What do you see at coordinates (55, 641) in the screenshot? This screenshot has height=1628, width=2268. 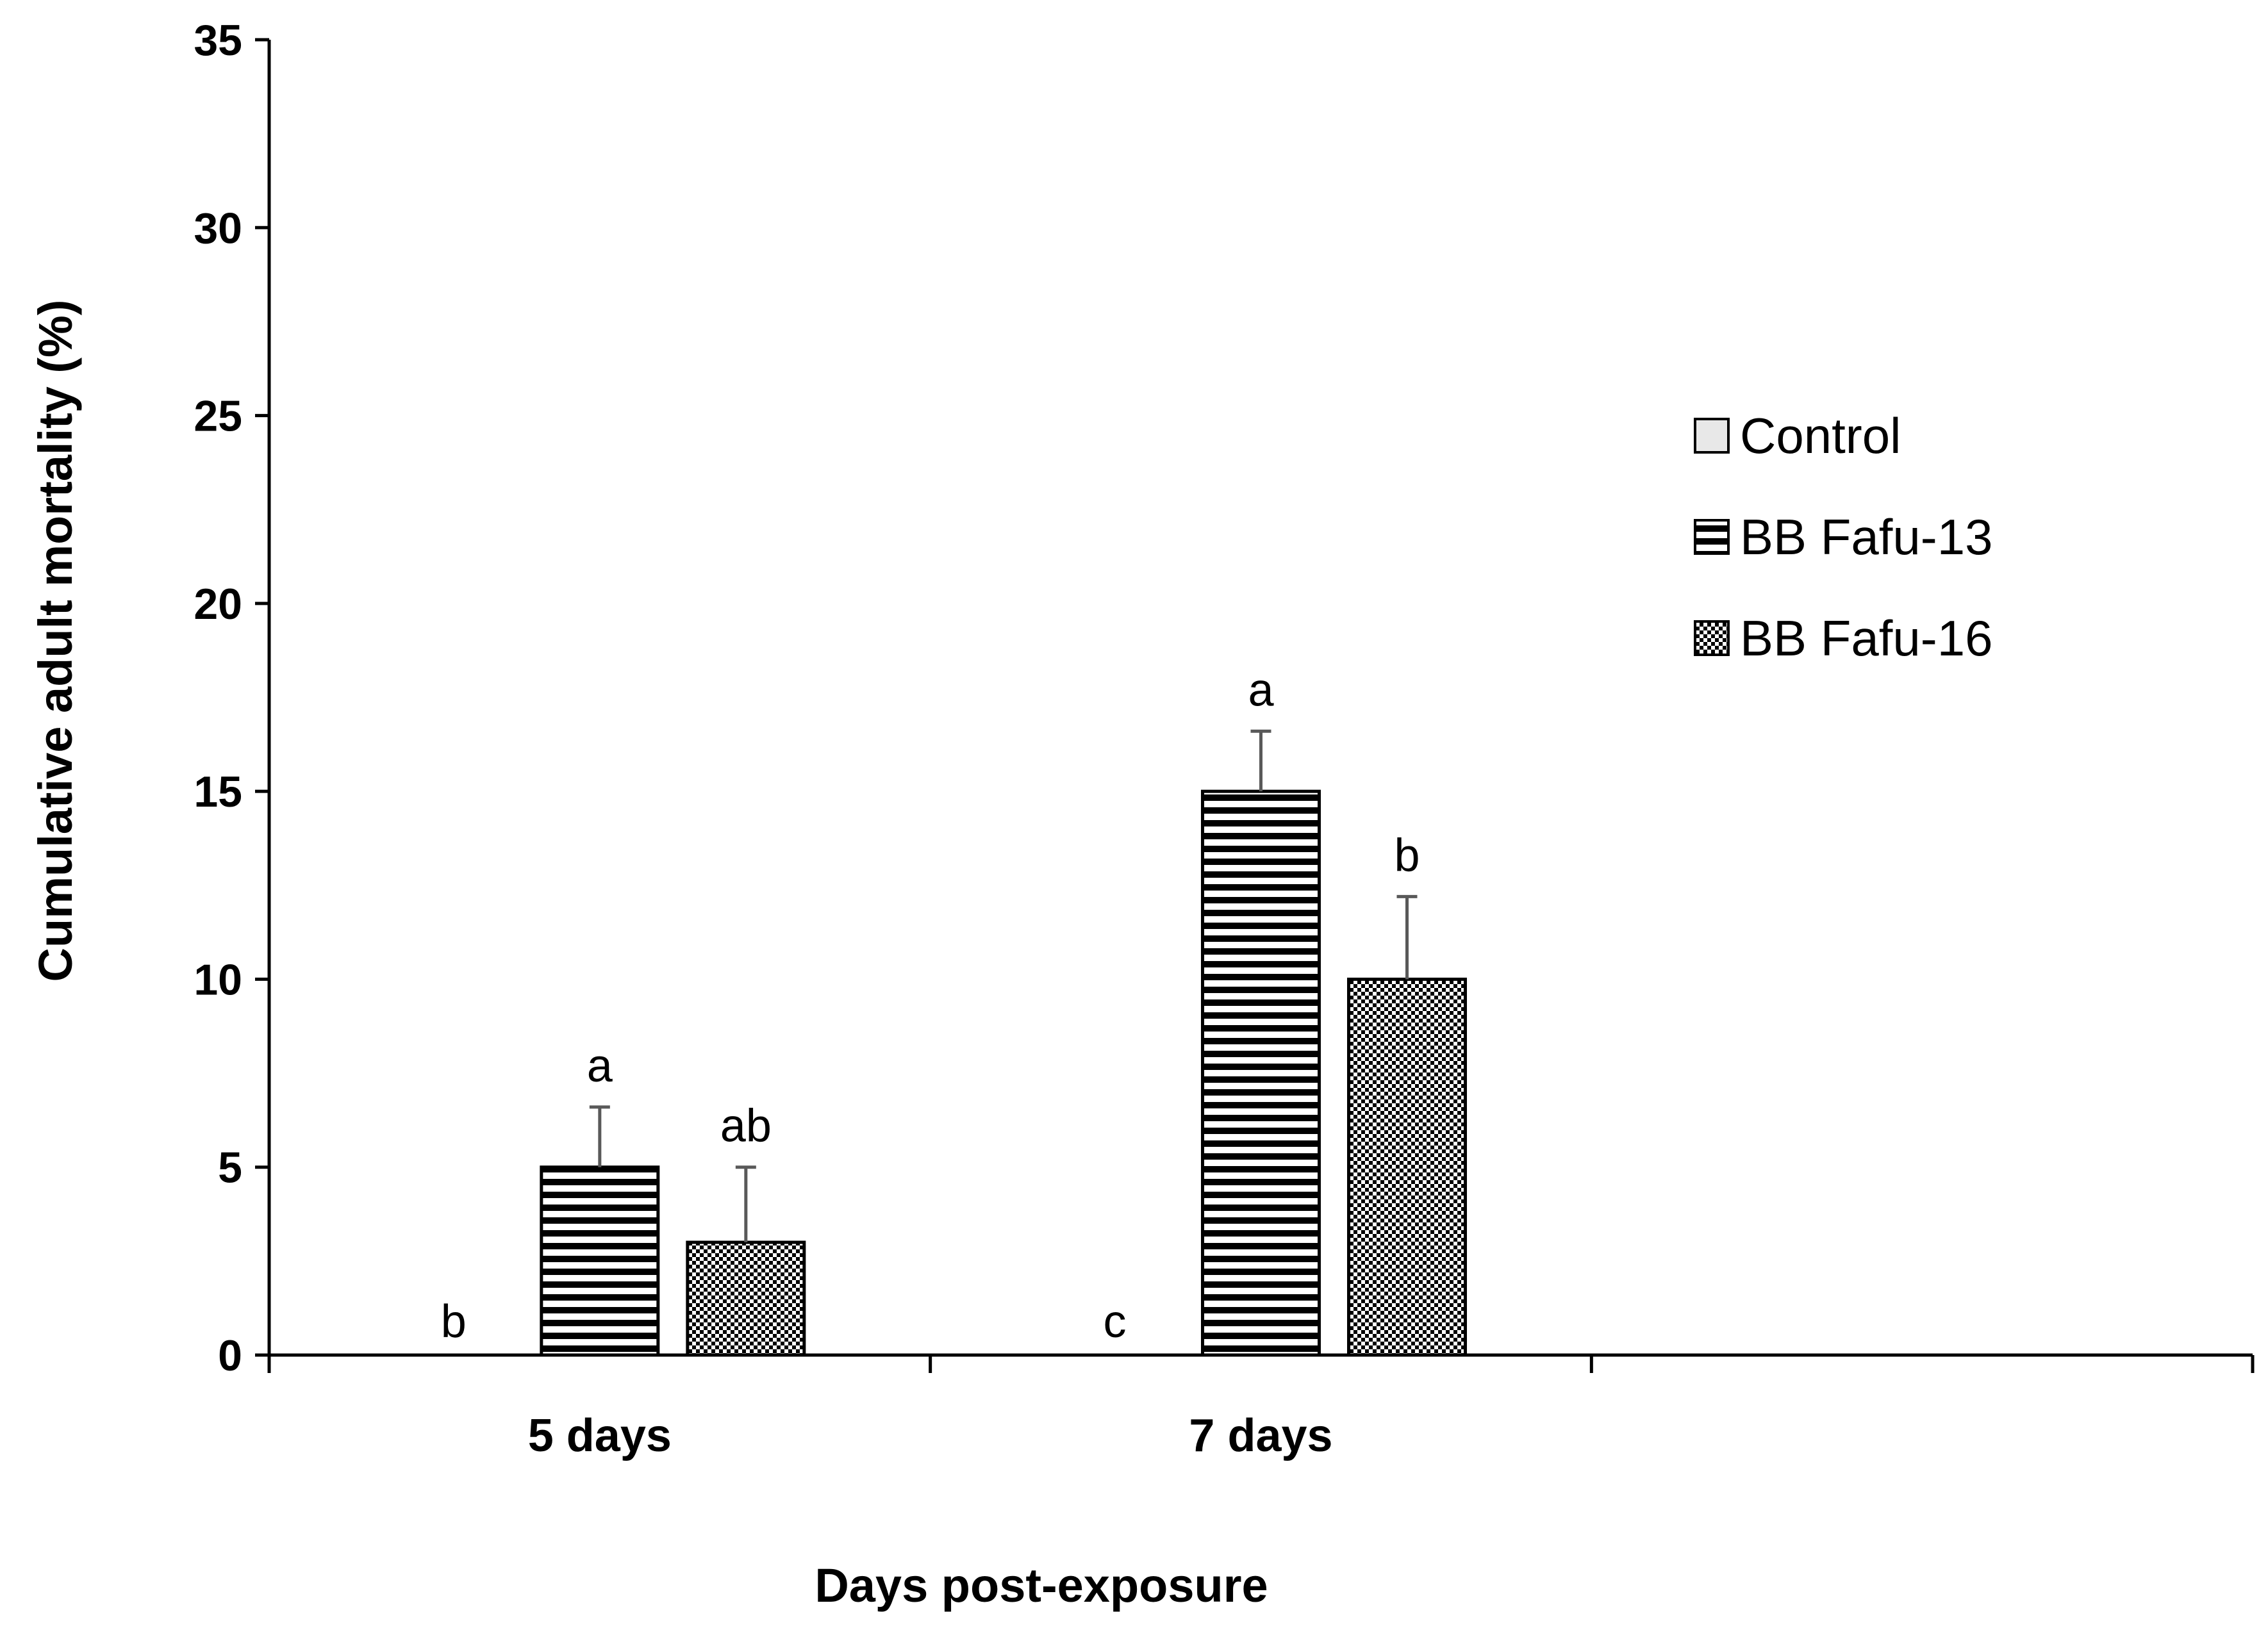 I see `y-axis-title: Cumulative adult mortality (%)` at bounding box center [55, 641].